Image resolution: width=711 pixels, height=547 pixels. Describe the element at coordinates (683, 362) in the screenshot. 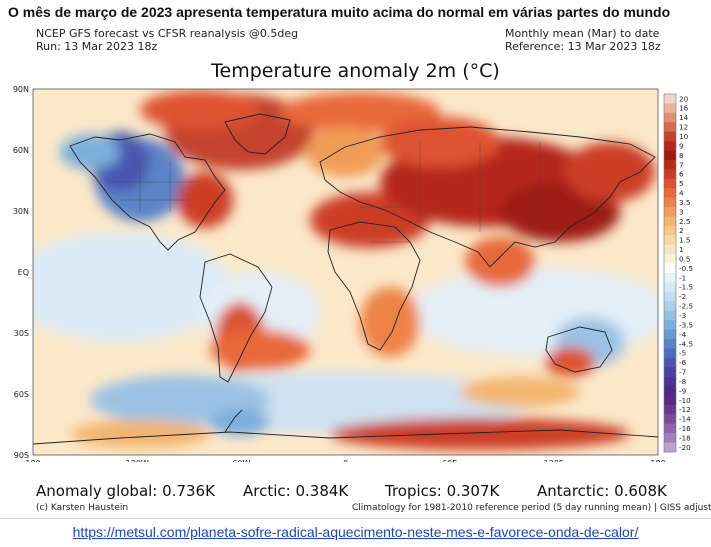

I see `colorbar-label: -6` at that location.